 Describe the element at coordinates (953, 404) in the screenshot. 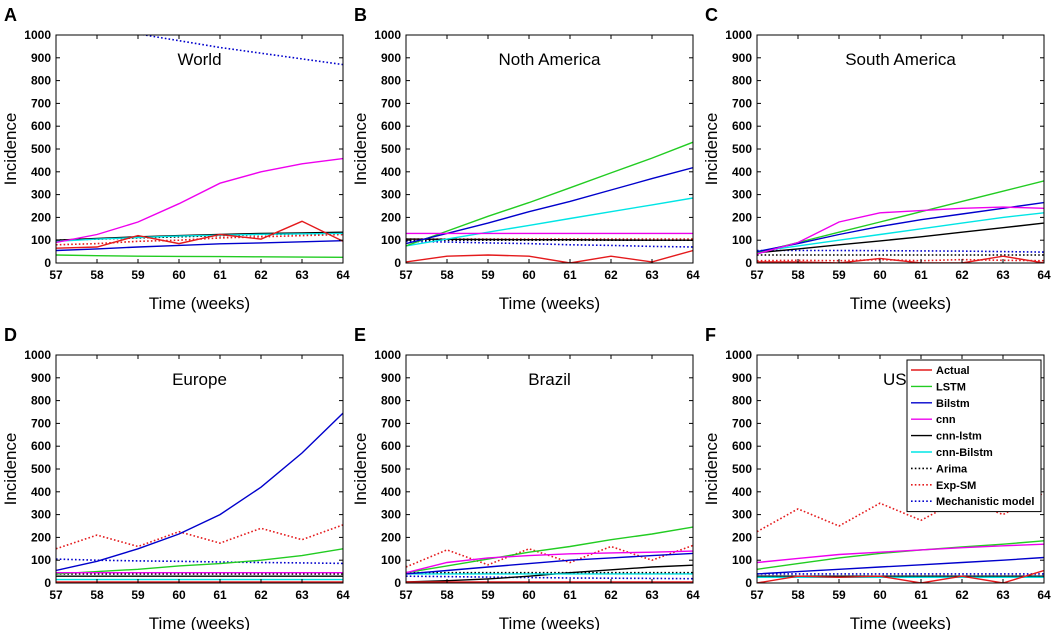

I see `legend-label: Bilstm` at that location.